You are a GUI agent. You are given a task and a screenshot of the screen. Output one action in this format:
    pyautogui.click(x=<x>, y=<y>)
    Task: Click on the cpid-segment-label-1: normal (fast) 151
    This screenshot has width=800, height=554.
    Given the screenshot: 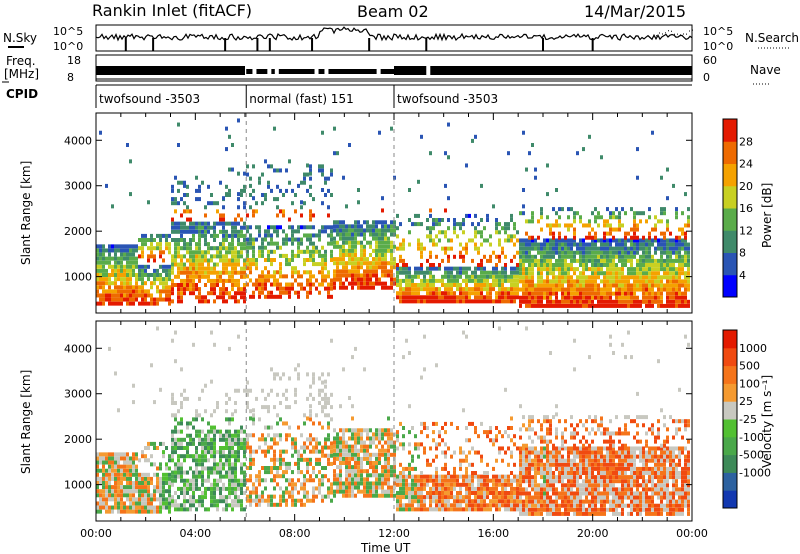 What is the action you would take?
    pyautogui.click(x=301, y=99)
    